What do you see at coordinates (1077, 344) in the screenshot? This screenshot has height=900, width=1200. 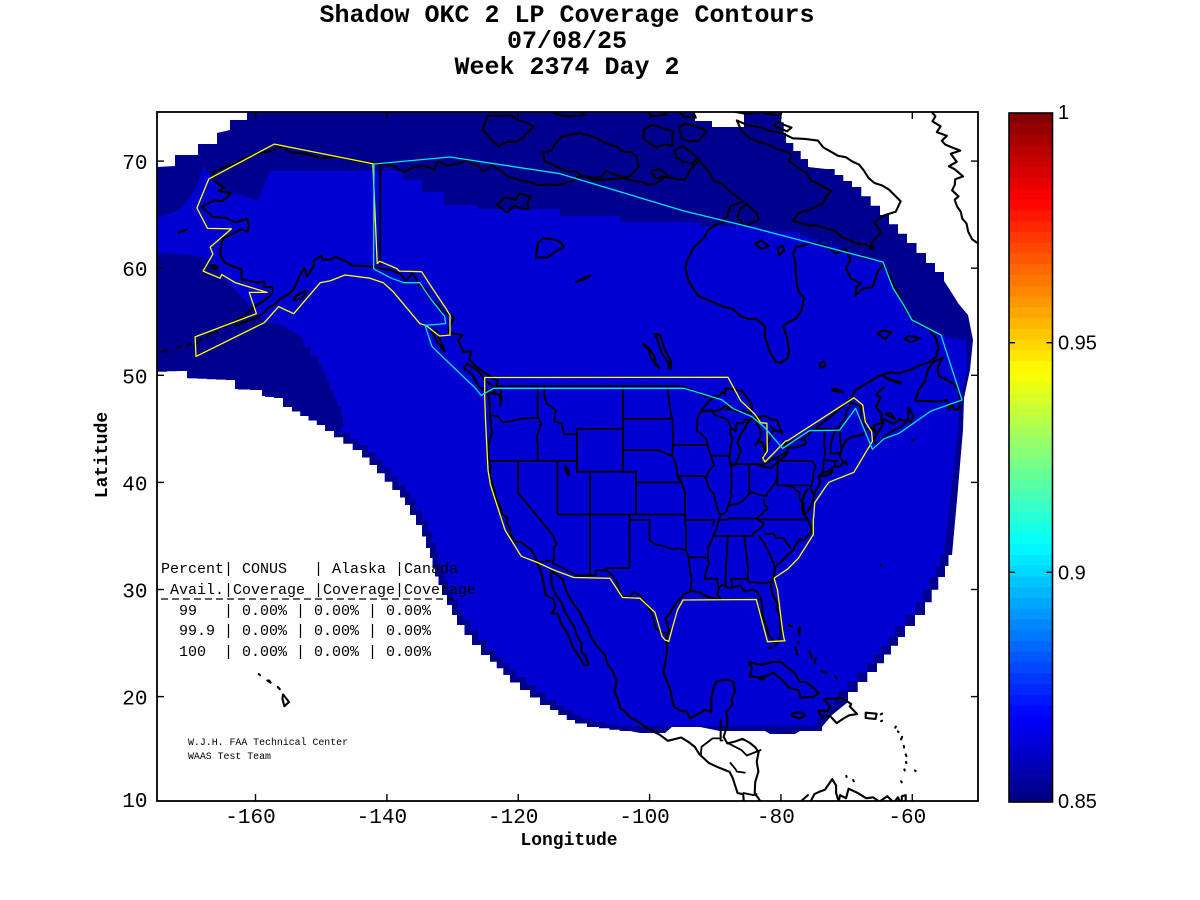 I see `svg-text: 0.95` at bounding box center [1077, 344].